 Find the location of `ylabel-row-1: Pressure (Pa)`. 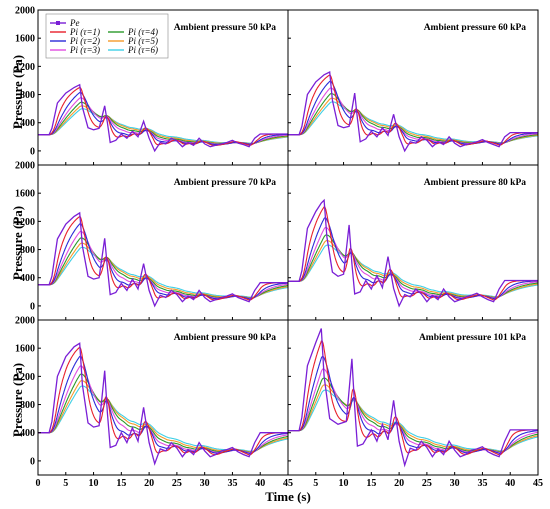

ylabel-row-1: Pressure (Pa) is located at coordinates (17, 92).